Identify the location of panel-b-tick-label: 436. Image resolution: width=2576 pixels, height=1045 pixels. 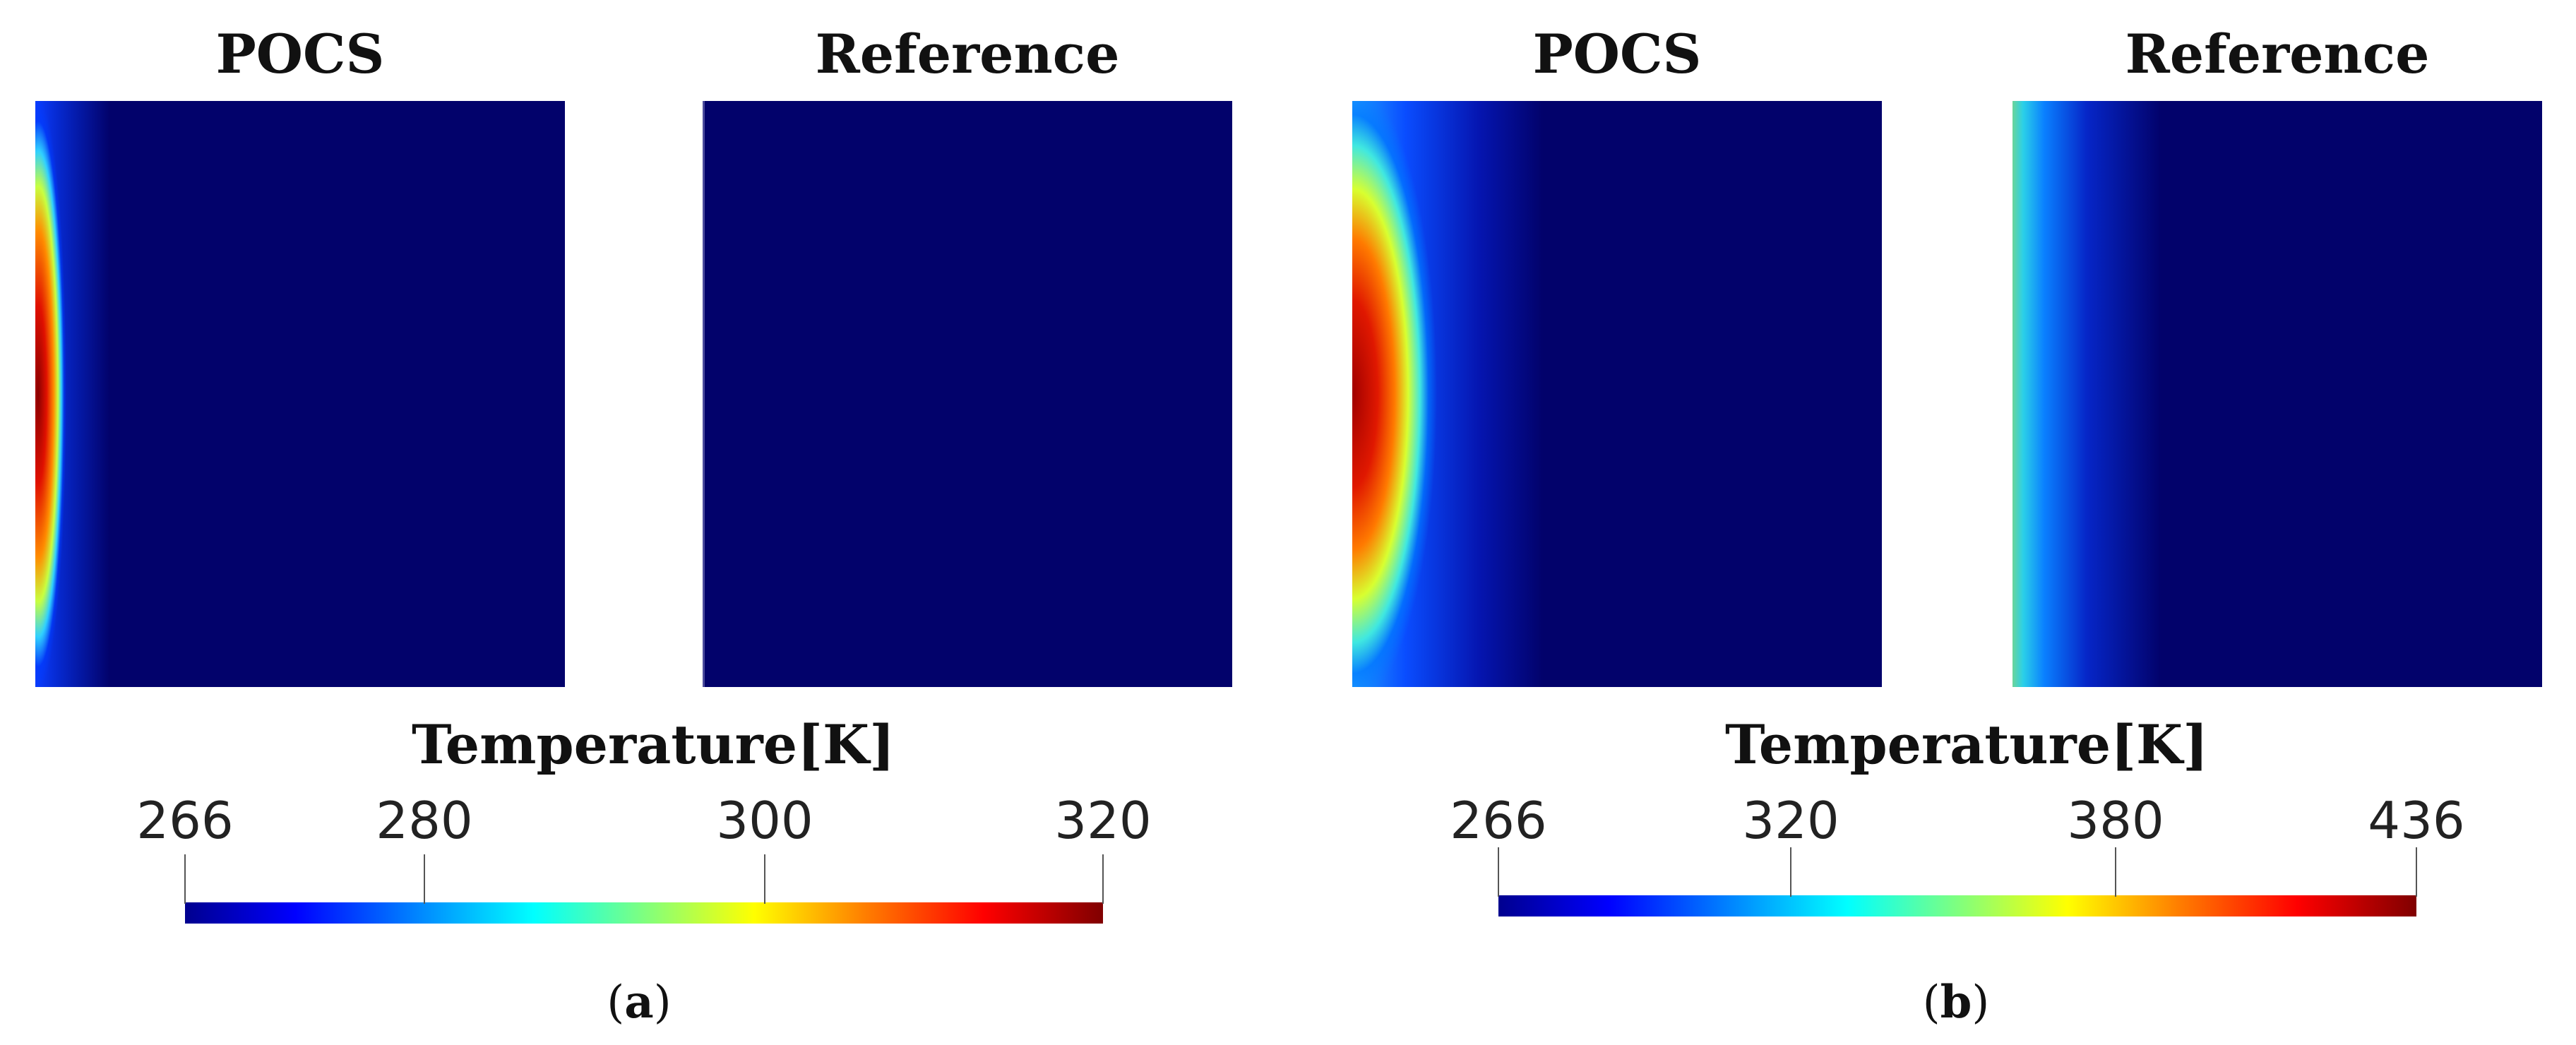
(2416, 820).